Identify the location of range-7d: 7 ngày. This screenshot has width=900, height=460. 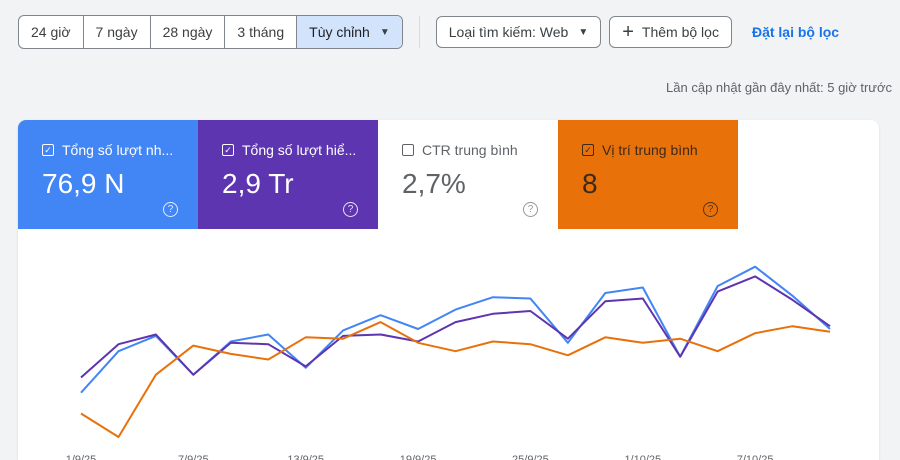
(117, 32).